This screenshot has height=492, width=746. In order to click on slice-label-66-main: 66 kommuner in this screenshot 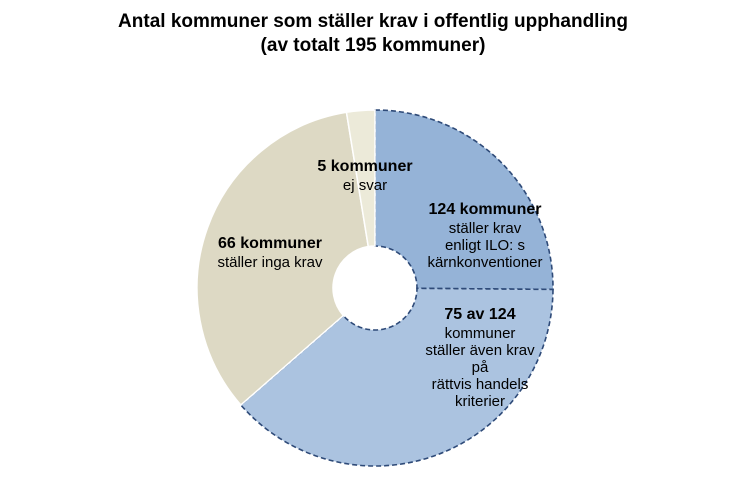, I will do `click(270, 243)`.